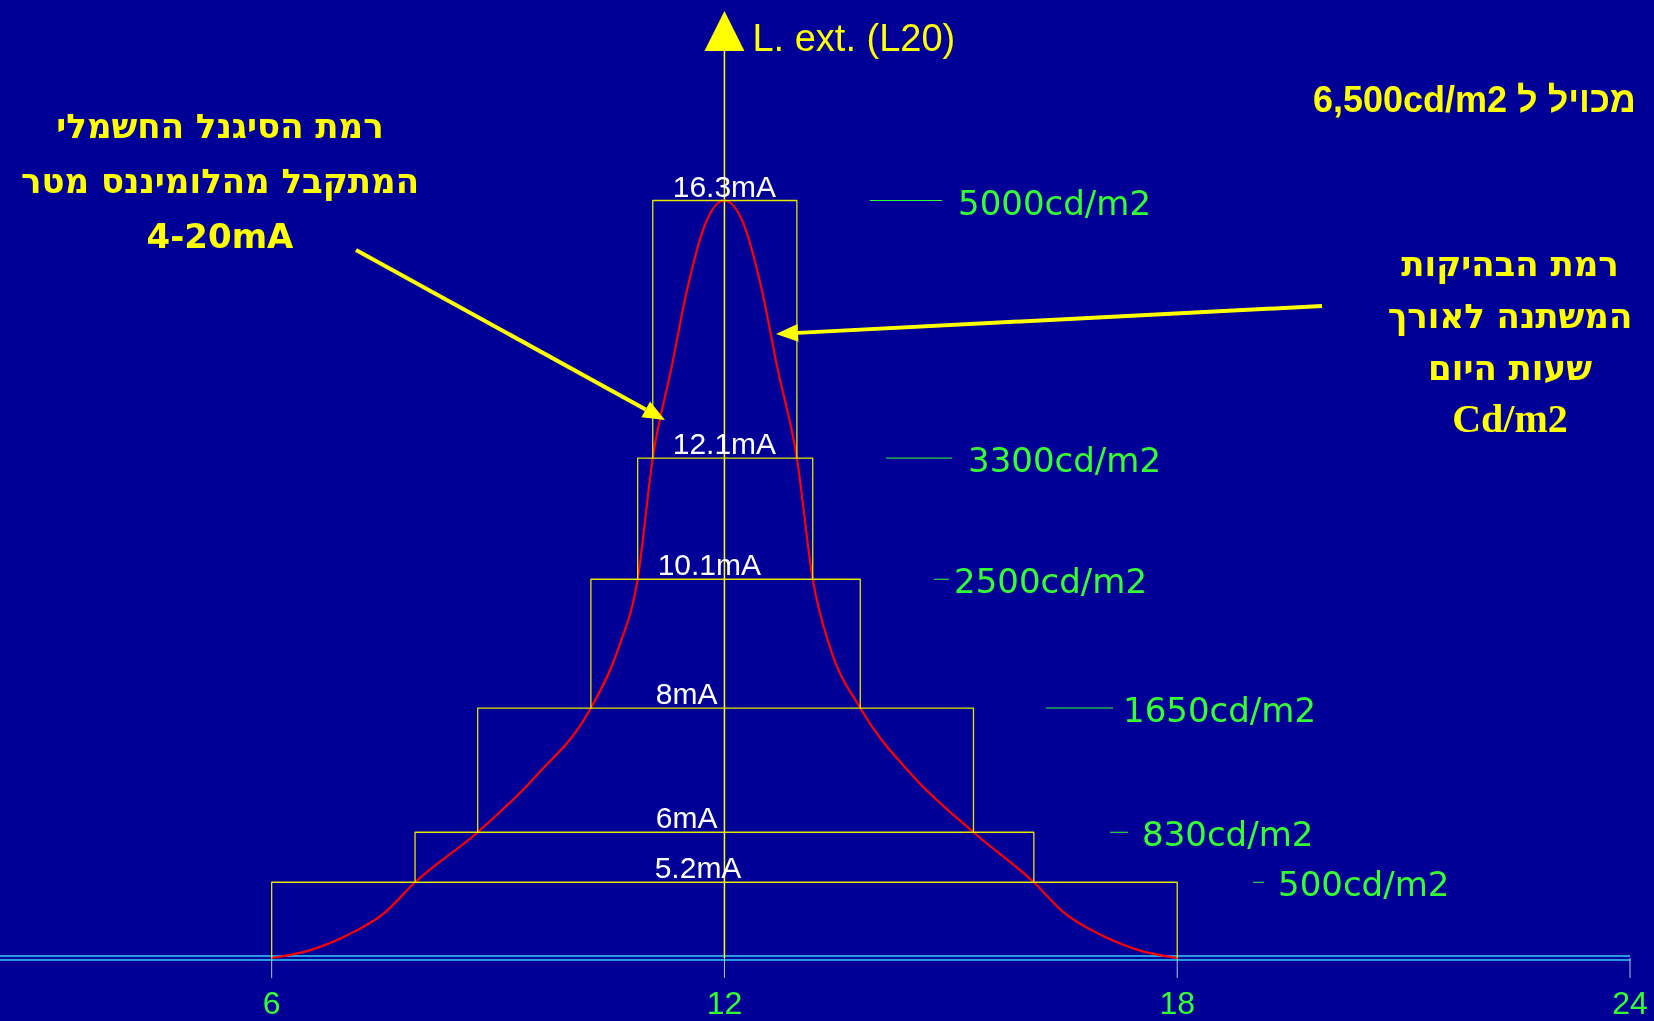 The height and width of the screenshot is (1021, 1654). What do you see at coordinates (1177, 1003) in the screenshot?
I see `x-tick-label: 18` at bounding box center [1177, 1003].